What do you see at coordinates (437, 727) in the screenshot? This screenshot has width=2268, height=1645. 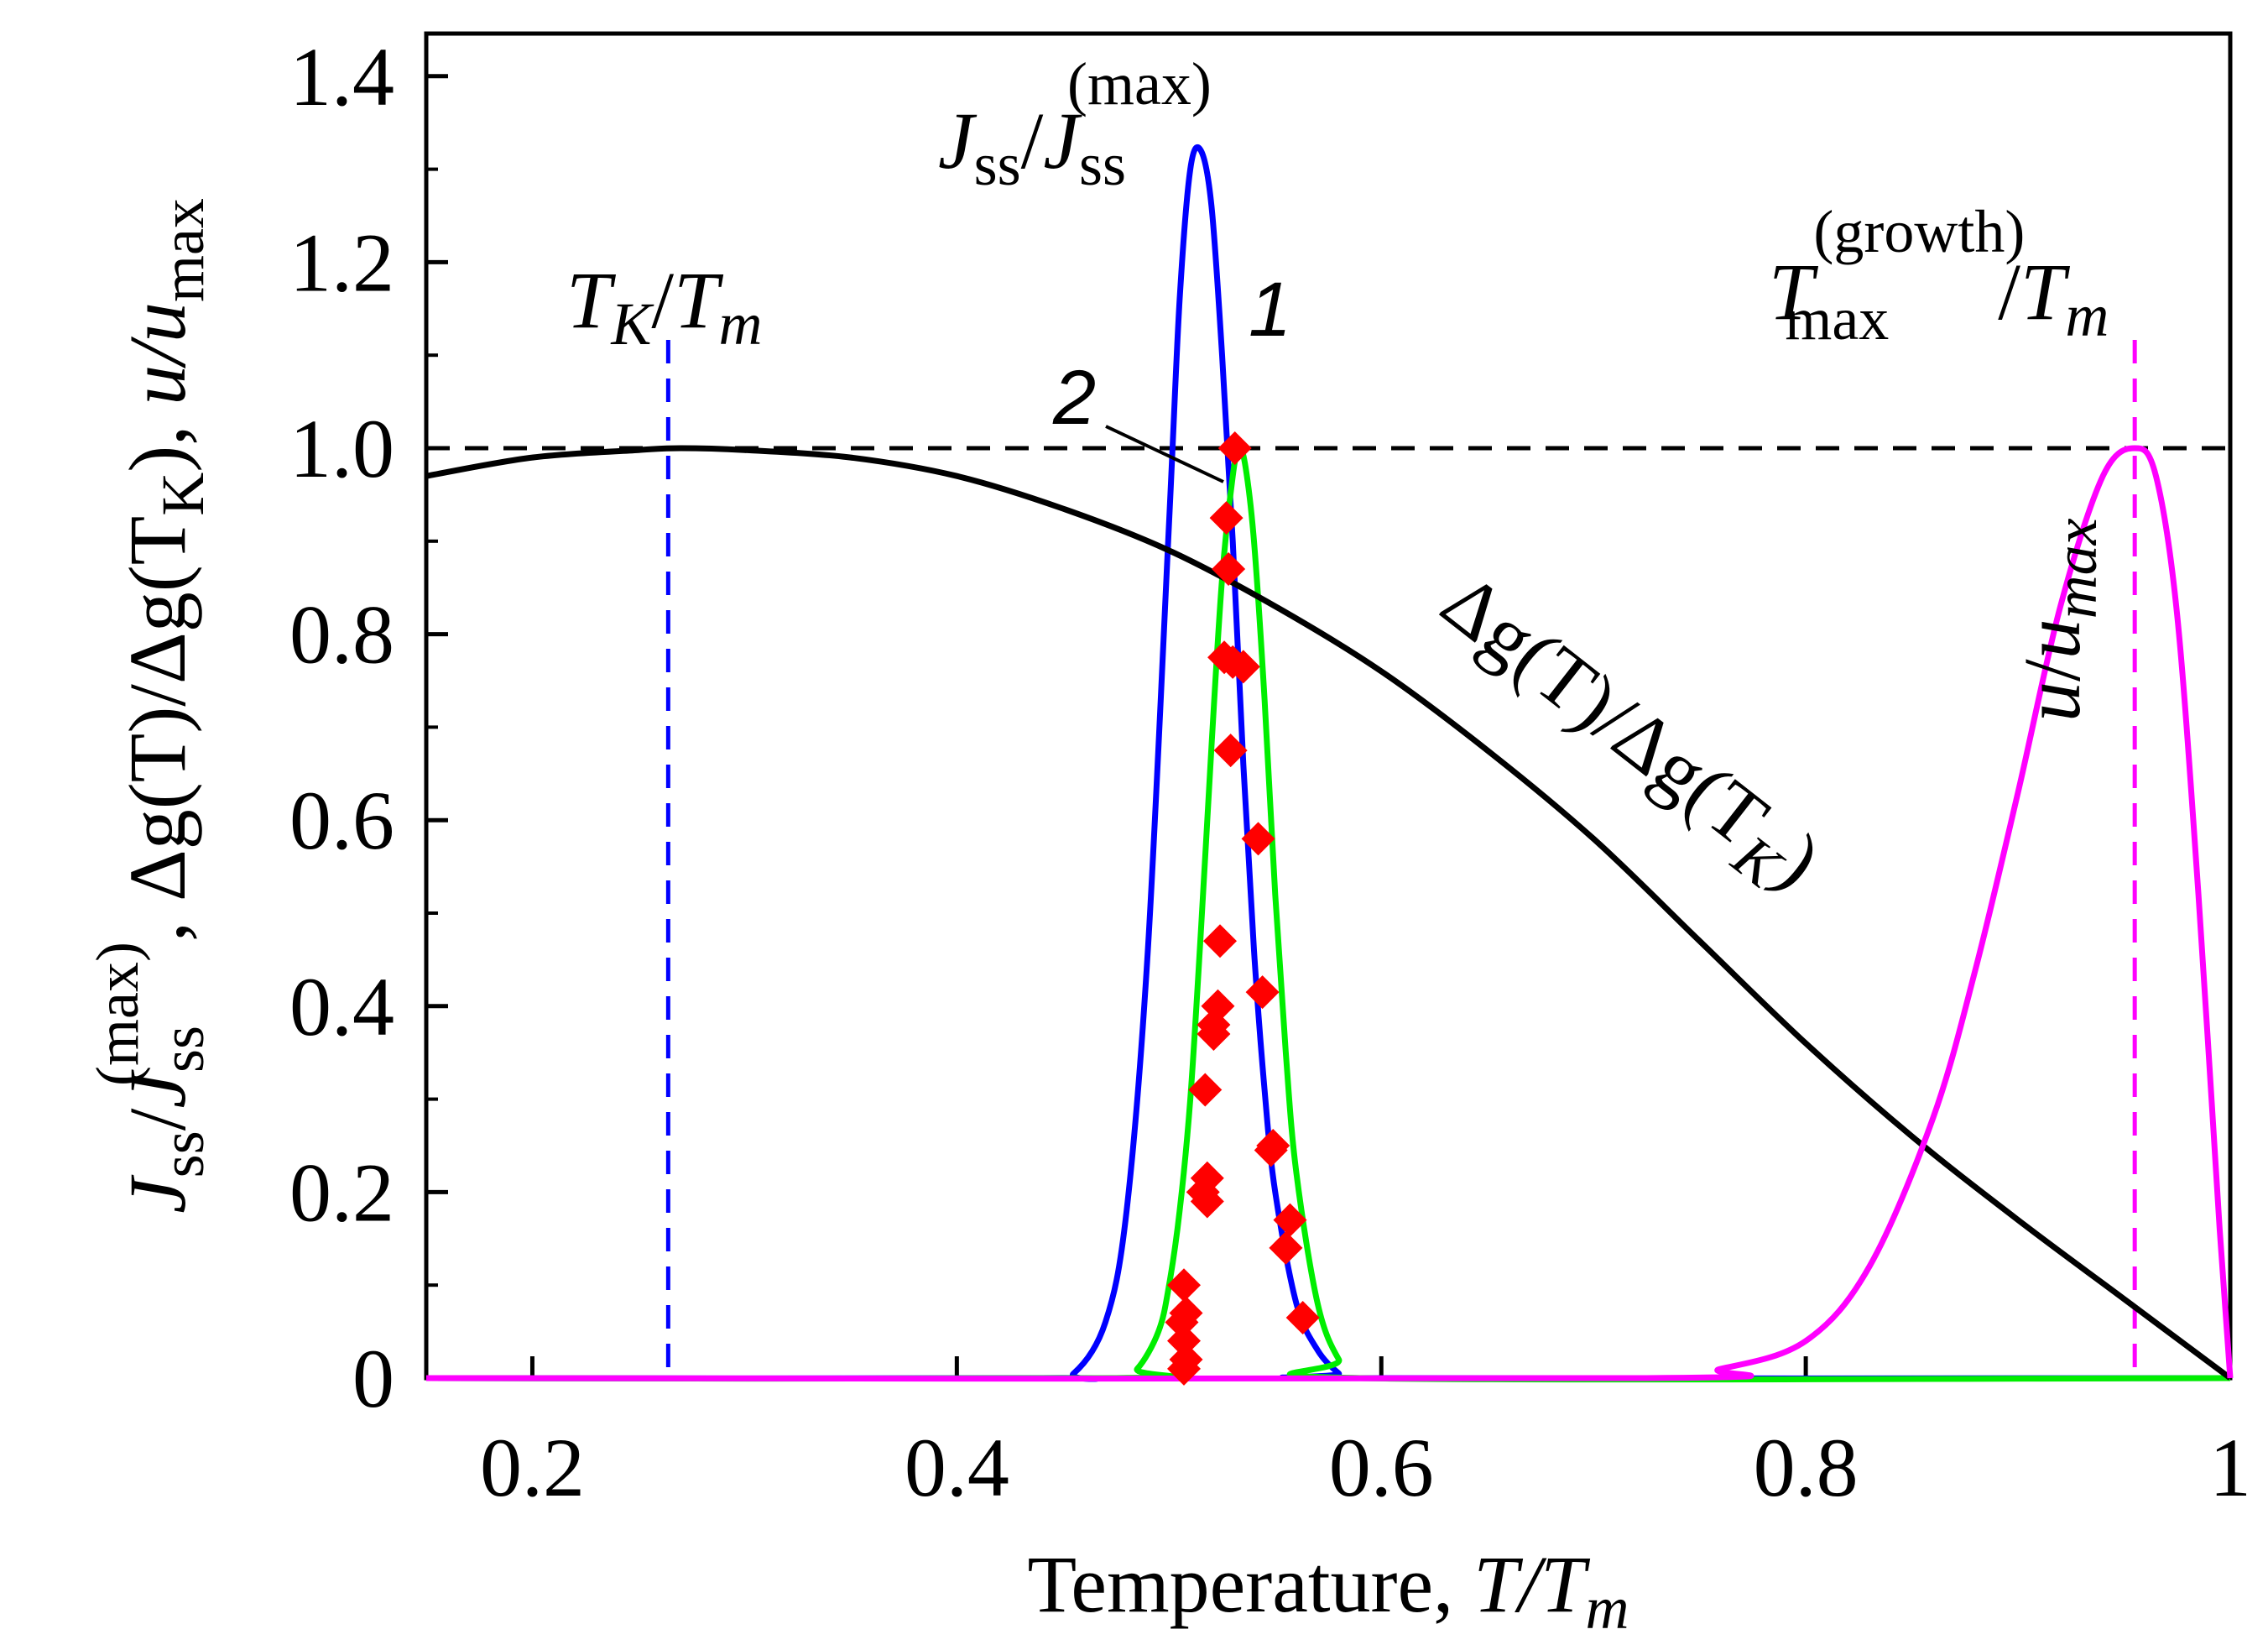 I see `y-tick-marks` at bounding box center [437, 727].